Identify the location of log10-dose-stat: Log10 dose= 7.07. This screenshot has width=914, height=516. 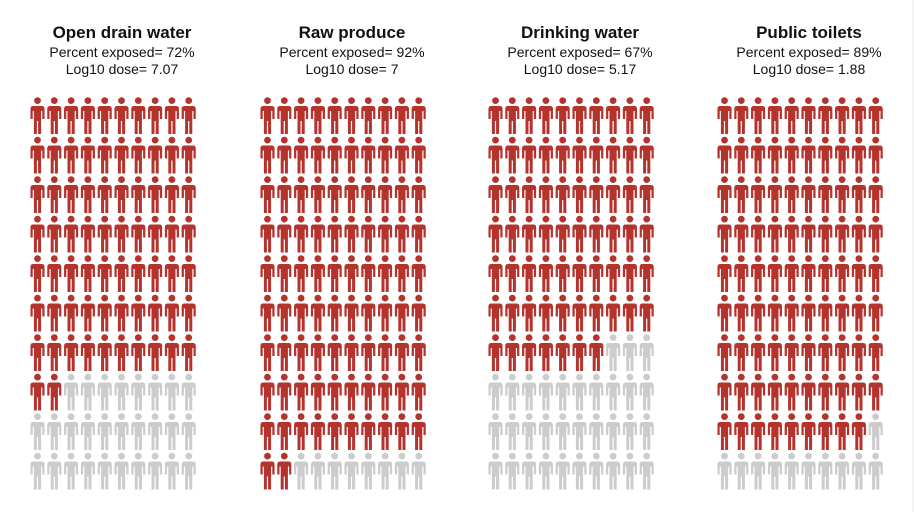
(122, 69).